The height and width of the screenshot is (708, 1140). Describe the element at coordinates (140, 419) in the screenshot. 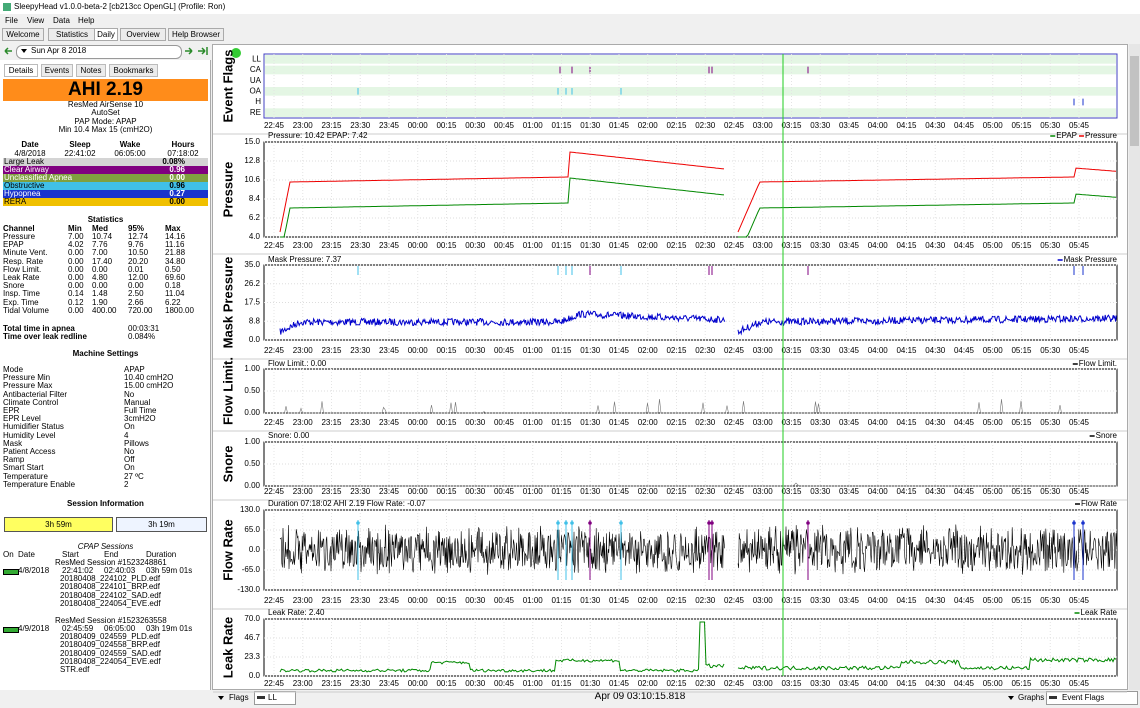

I see `setting-cell: 3cmH2O` at that location.